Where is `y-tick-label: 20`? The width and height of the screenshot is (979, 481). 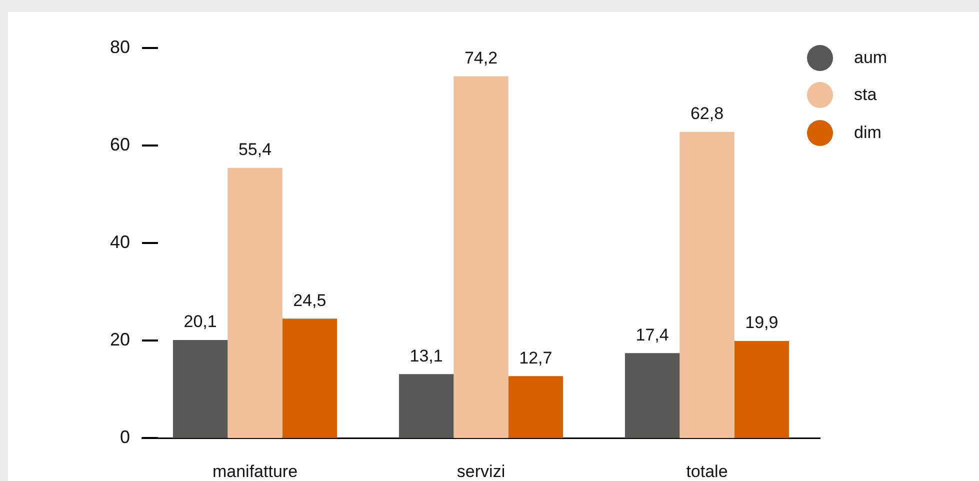 y-tick-label: 20 is located at coordinates (120, 339).